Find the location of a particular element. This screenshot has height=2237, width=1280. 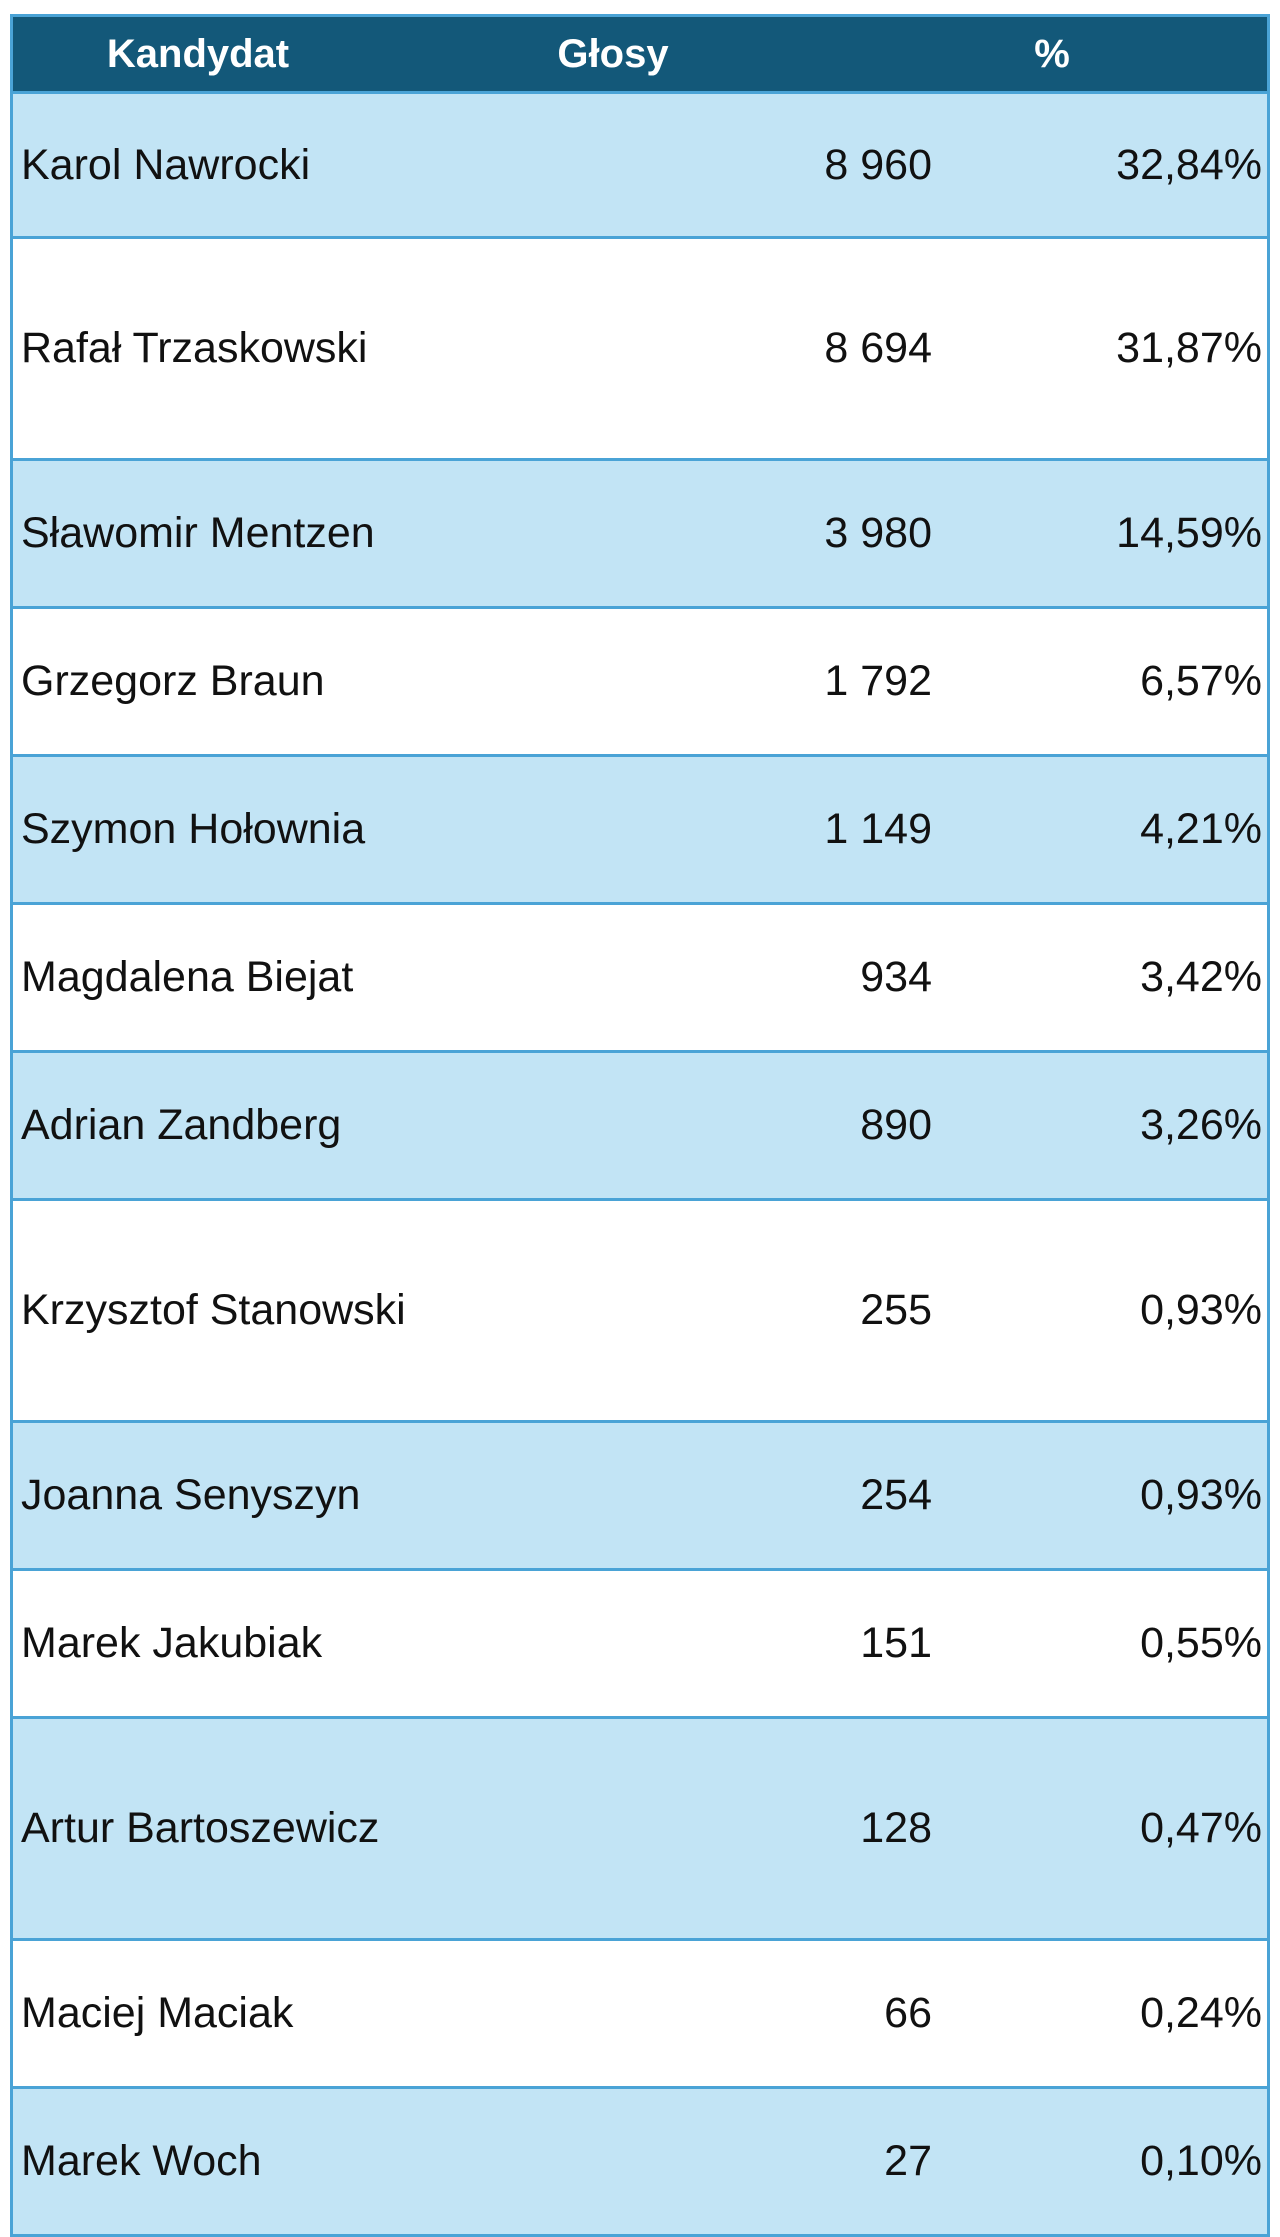

table-row: Szymon Hołownia 1 149 4,21% is located at coordinates (640, 828).